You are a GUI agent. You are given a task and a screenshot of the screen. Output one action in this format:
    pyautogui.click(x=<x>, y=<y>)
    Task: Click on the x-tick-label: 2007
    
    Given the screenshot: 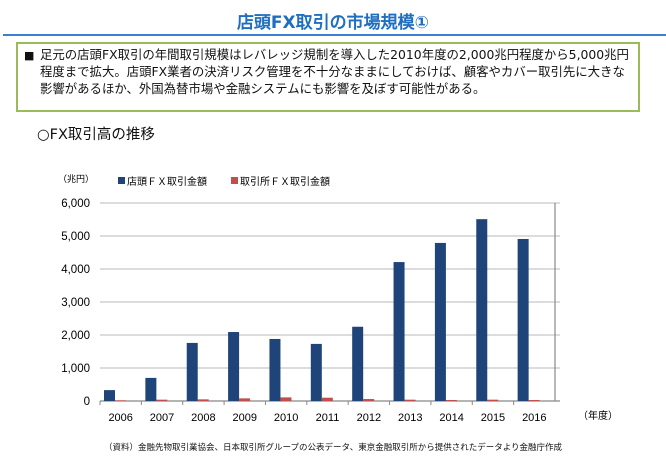 What is the action you would take?
    pyautogui.click(x=162, y=418)
    